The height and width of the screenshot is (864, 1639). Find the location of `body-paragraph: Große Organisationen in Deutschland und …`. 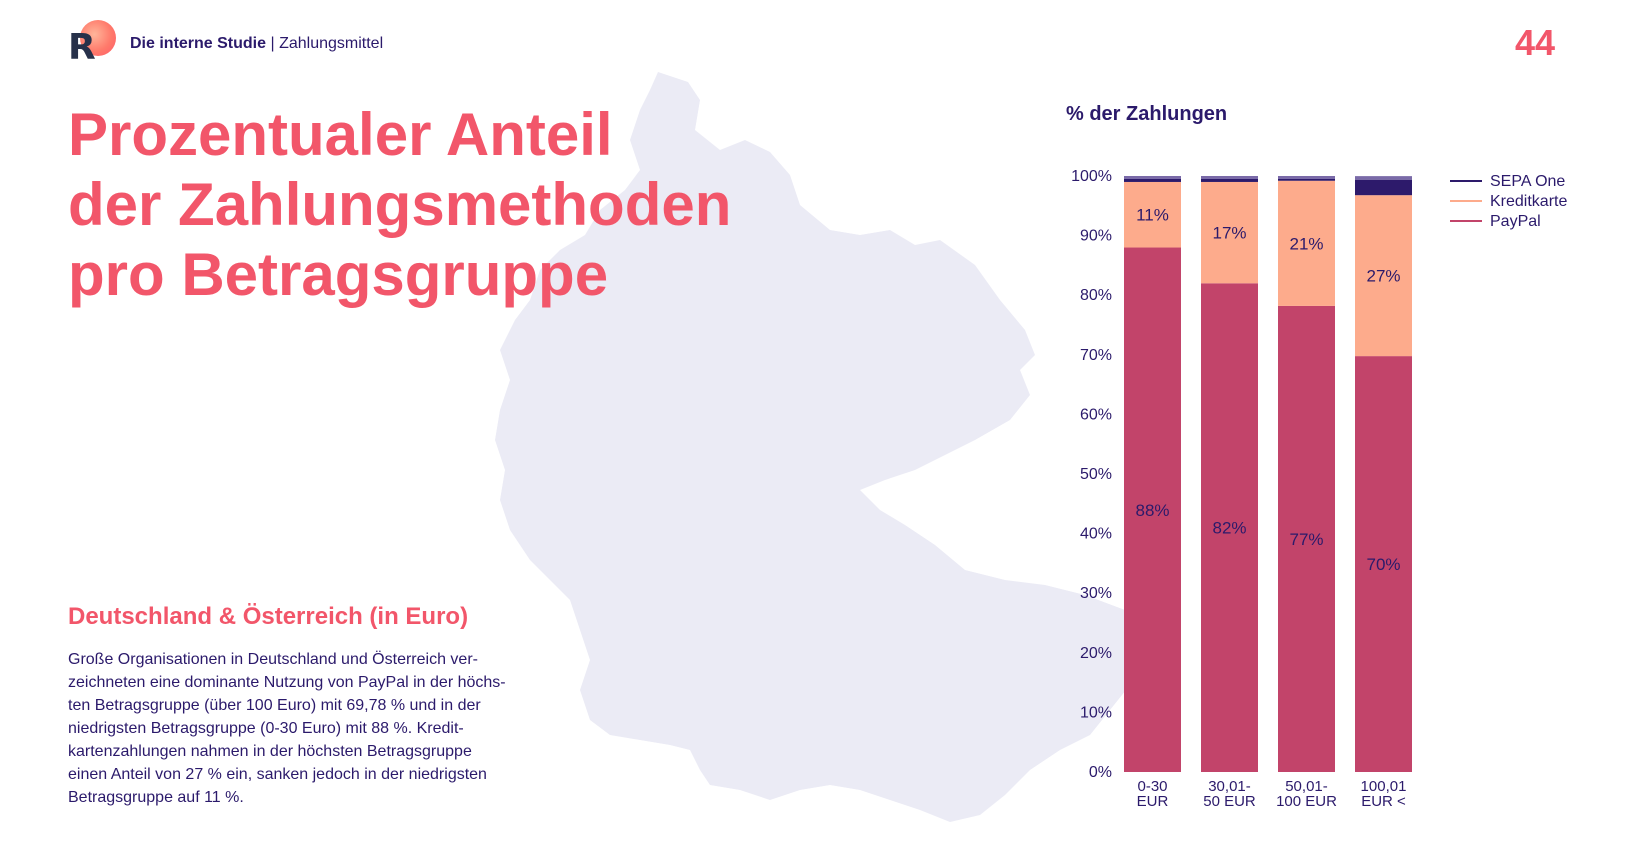

body-paragraph: Große Organisationen in Deutschland und … is located at coordinates (328, 728).